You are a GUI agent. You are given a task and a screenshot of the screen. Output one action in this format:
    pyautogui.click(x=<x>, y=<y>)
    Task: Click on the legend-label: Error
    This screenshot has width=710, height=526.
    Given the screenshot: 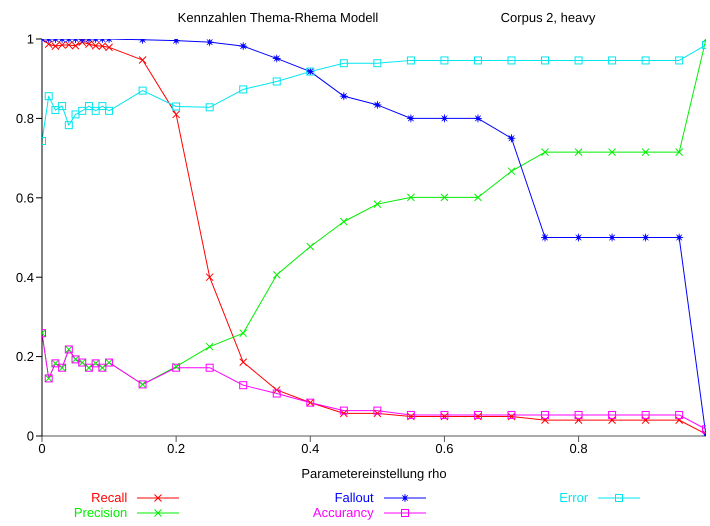 What is the action you would take?
    pyautogui.click(x=573, y=497)
    